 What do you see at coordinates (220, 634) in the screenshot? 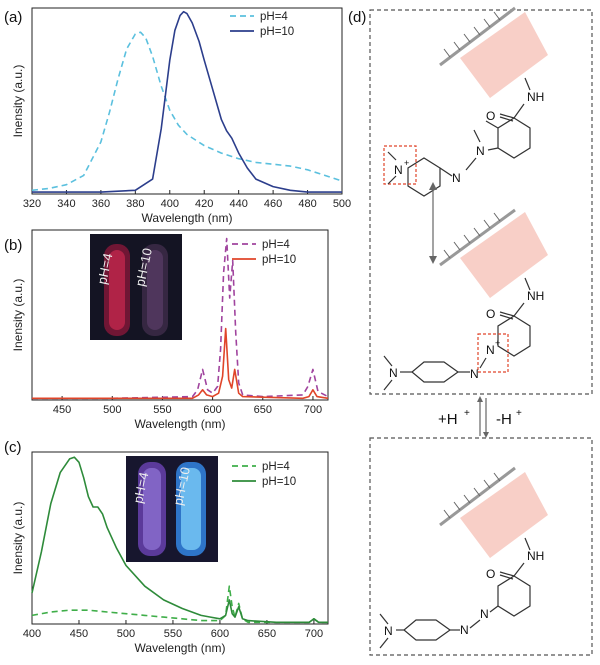
I see `x-tick-label-c: 600` at bounding box center [220, 634].